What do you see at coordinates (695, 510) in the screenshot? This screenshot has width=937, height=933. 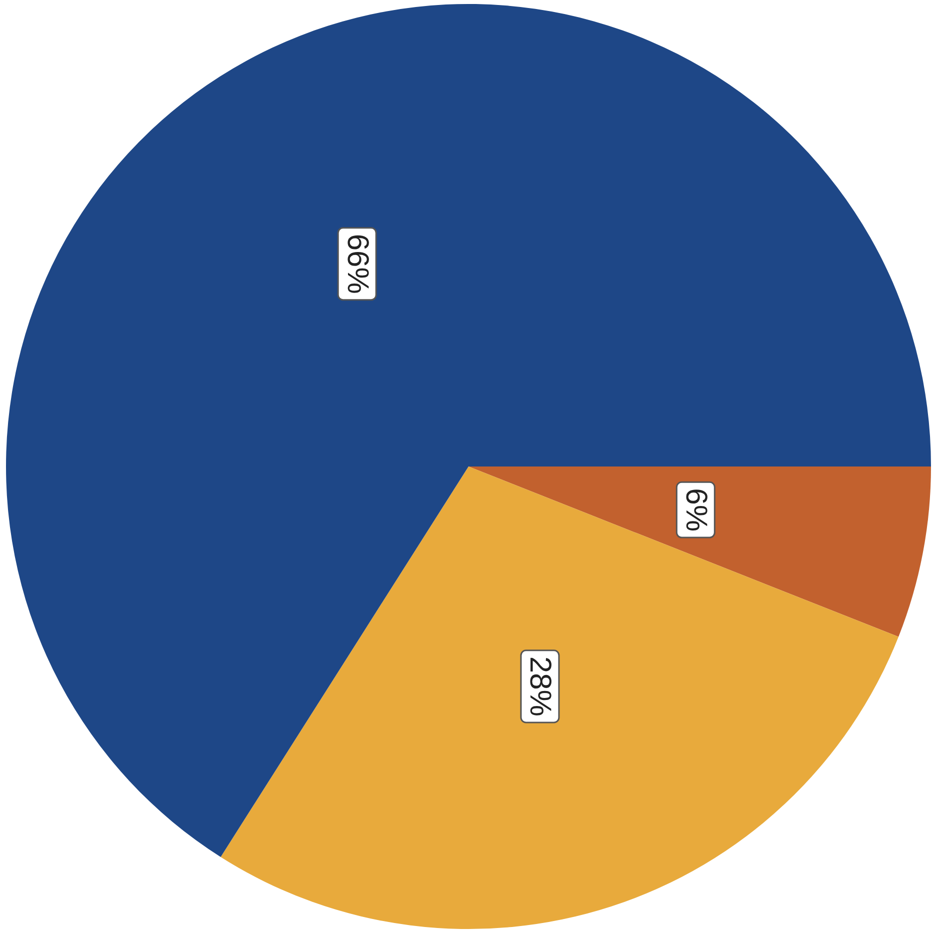 I see `data-label: 6%` at bounding box center [695, 510].